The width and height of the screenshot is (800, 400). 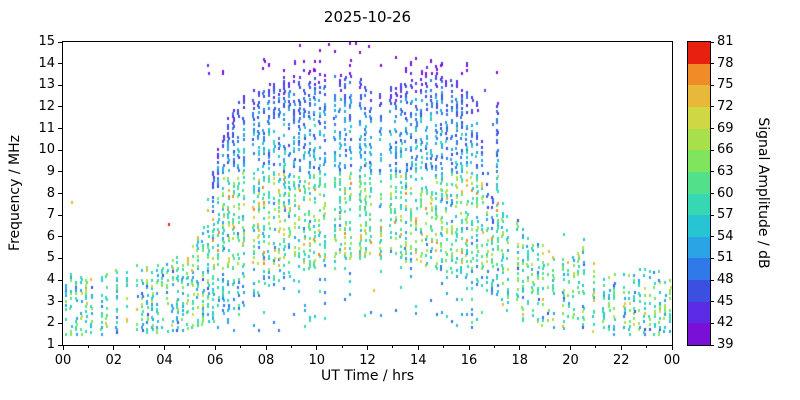 I want to click on y-tick-label: 6, so click(x=50, y=236).